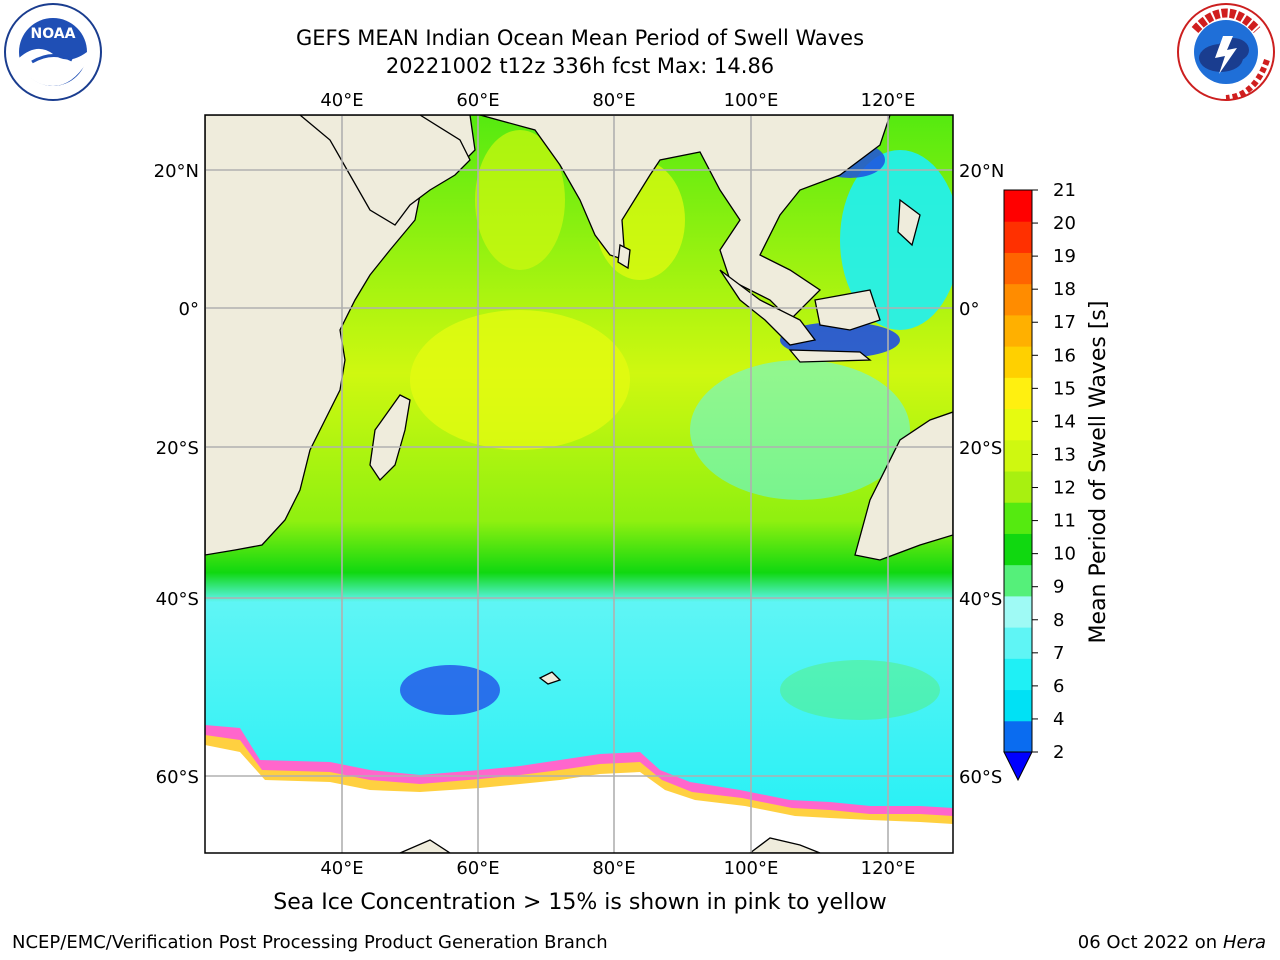 Image resolution: width=1280 pixels, height=960 pixels. What do you see at coordinates (909, 222) in the screenshot?
I see `philippines` at bounding box center [909, 222].